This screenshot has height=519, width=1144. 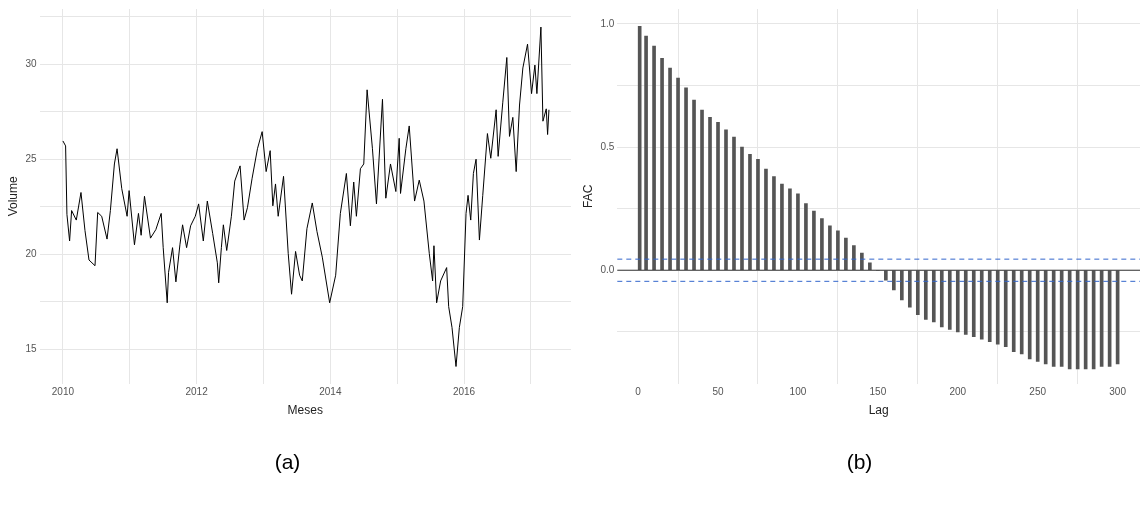 What do you see at coordinates (63, 392) in the screenshot?
I see `x-tick-label: 2010` at bounding box center [63, 392].